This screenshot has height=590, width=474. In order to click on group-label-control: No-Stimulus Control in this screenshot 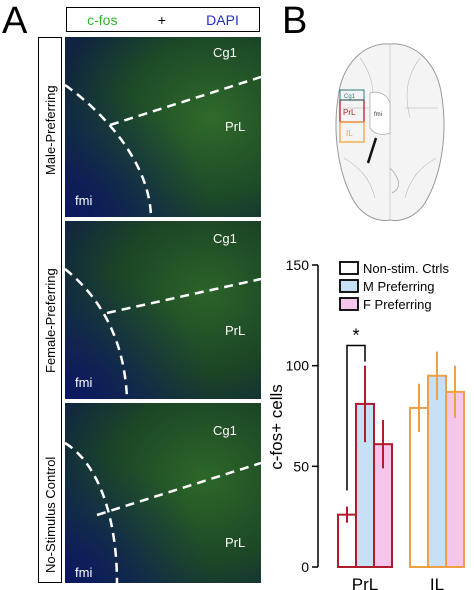, I will do `click(50, 514)`.